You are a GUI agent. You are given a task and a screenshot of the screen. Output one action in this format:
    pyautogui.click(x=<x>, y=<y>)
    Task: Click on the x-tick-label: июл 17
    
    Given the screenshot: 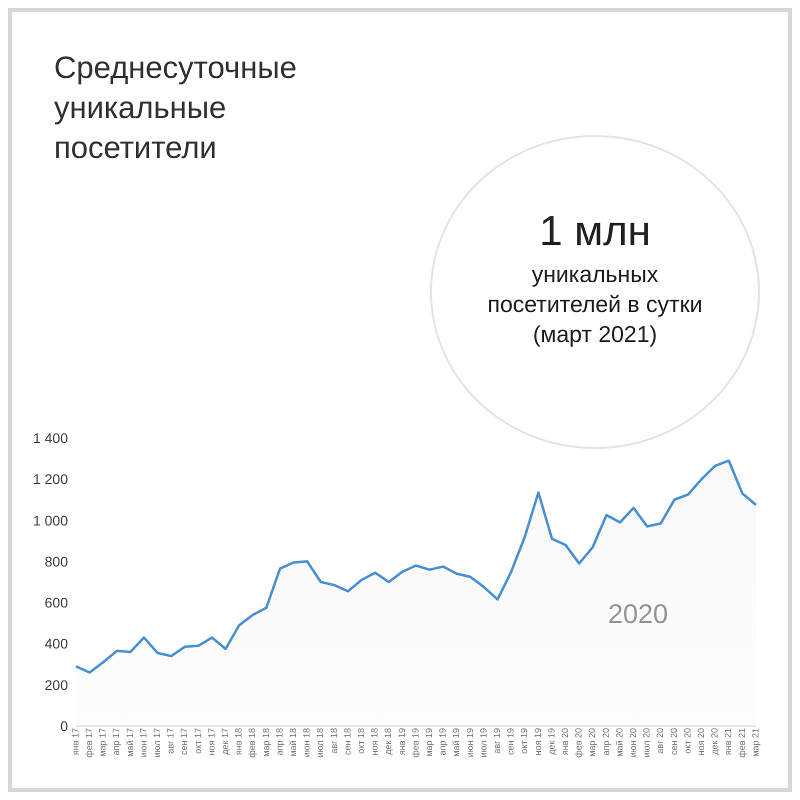 What is the action you would take?
    pyautogui.click(x=157, y=743)
    